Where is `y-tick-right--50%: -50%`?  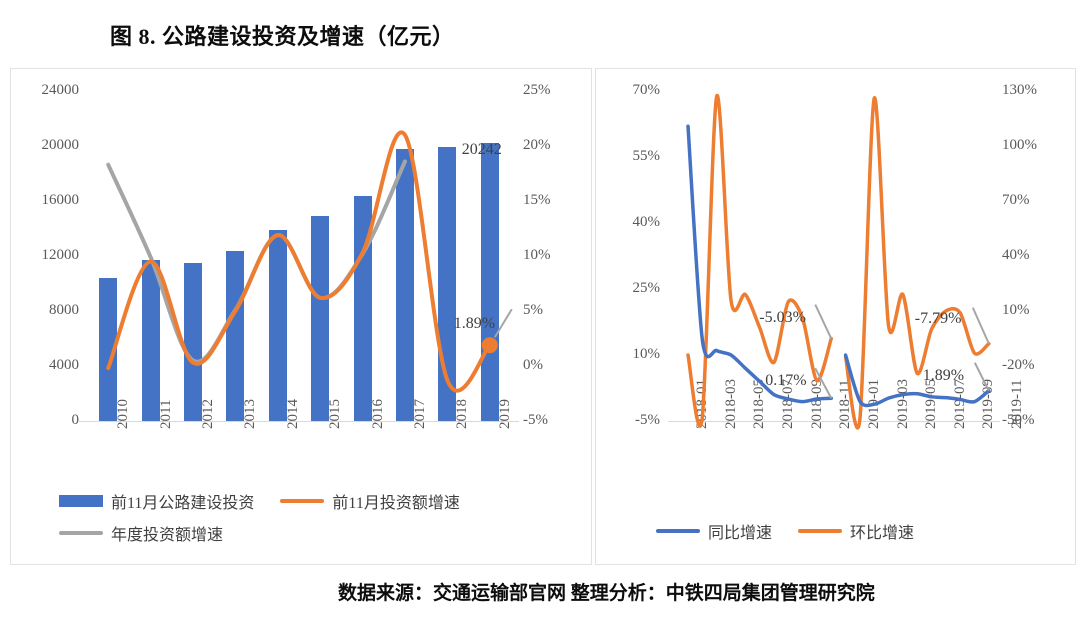 y-tick-right--50%: -50% is located at coordinates (1018, 420).